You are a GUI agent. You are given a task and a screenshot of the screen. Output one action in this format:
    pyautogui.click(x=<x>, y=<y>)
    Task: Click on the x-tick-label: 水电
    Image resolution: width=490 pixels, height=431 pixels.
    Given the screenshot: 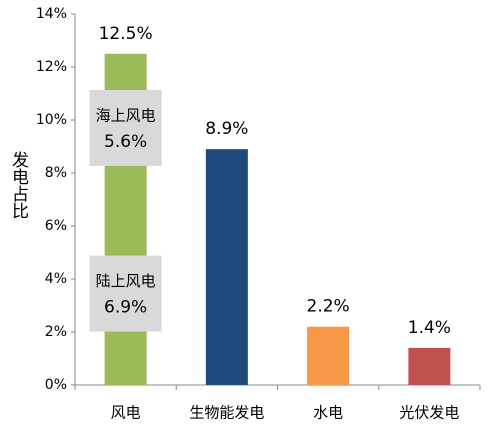 What is the action you would take?
    pyautogui.click(x=328, y=413)
    